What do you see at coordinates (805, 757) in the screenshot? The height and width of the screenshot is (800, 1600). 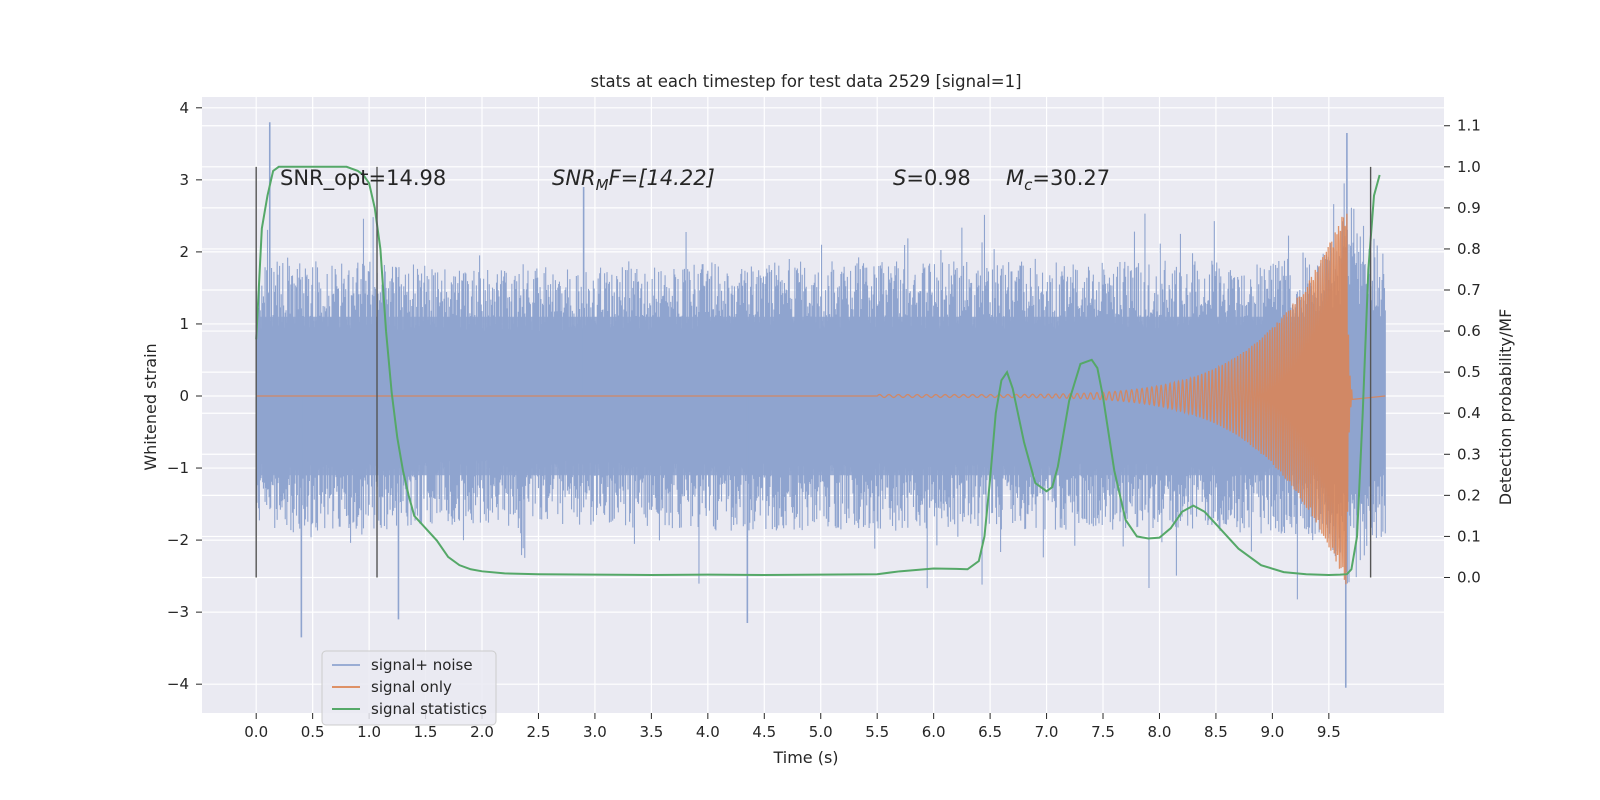 I see `x-axis-label: Time (s)` at bounding box center [805, 757].